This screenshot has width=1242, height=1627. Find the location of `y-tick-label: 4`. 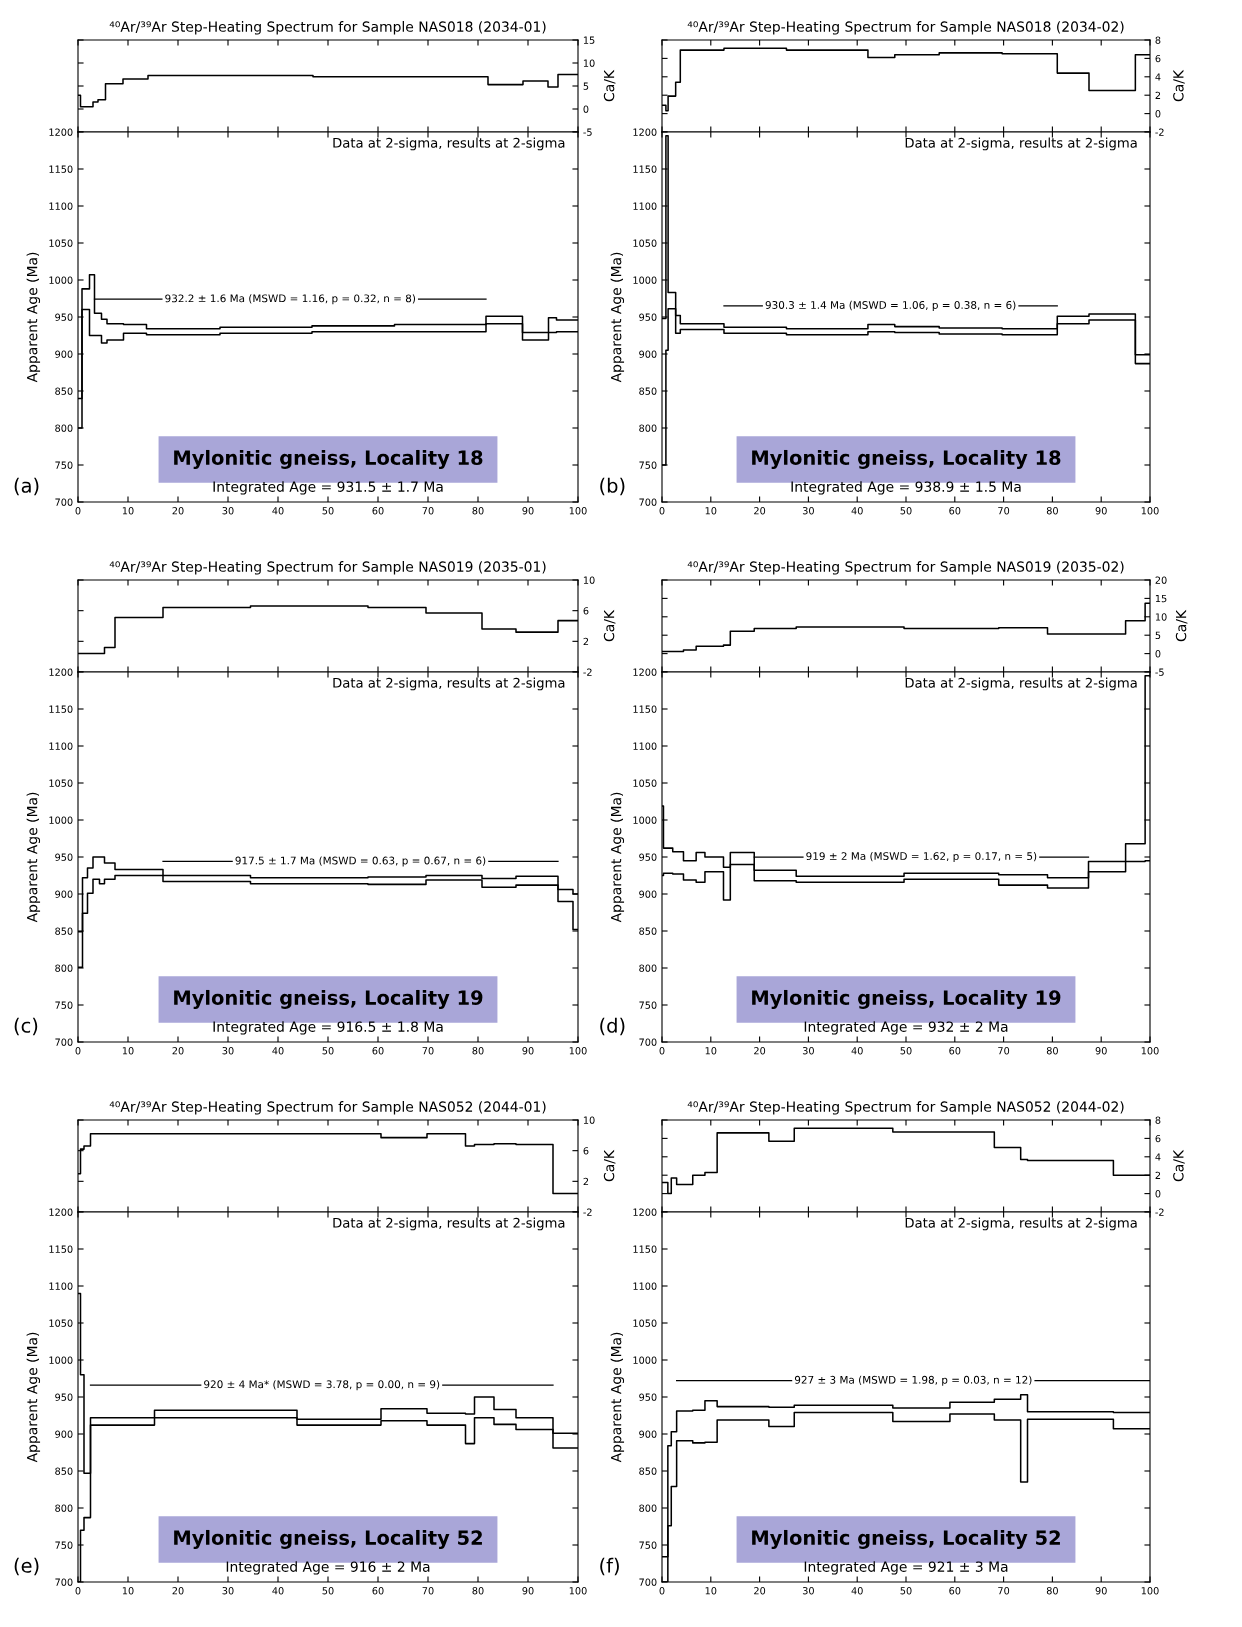

y-tick-label: 4 is located at coordinates (1158, 77).